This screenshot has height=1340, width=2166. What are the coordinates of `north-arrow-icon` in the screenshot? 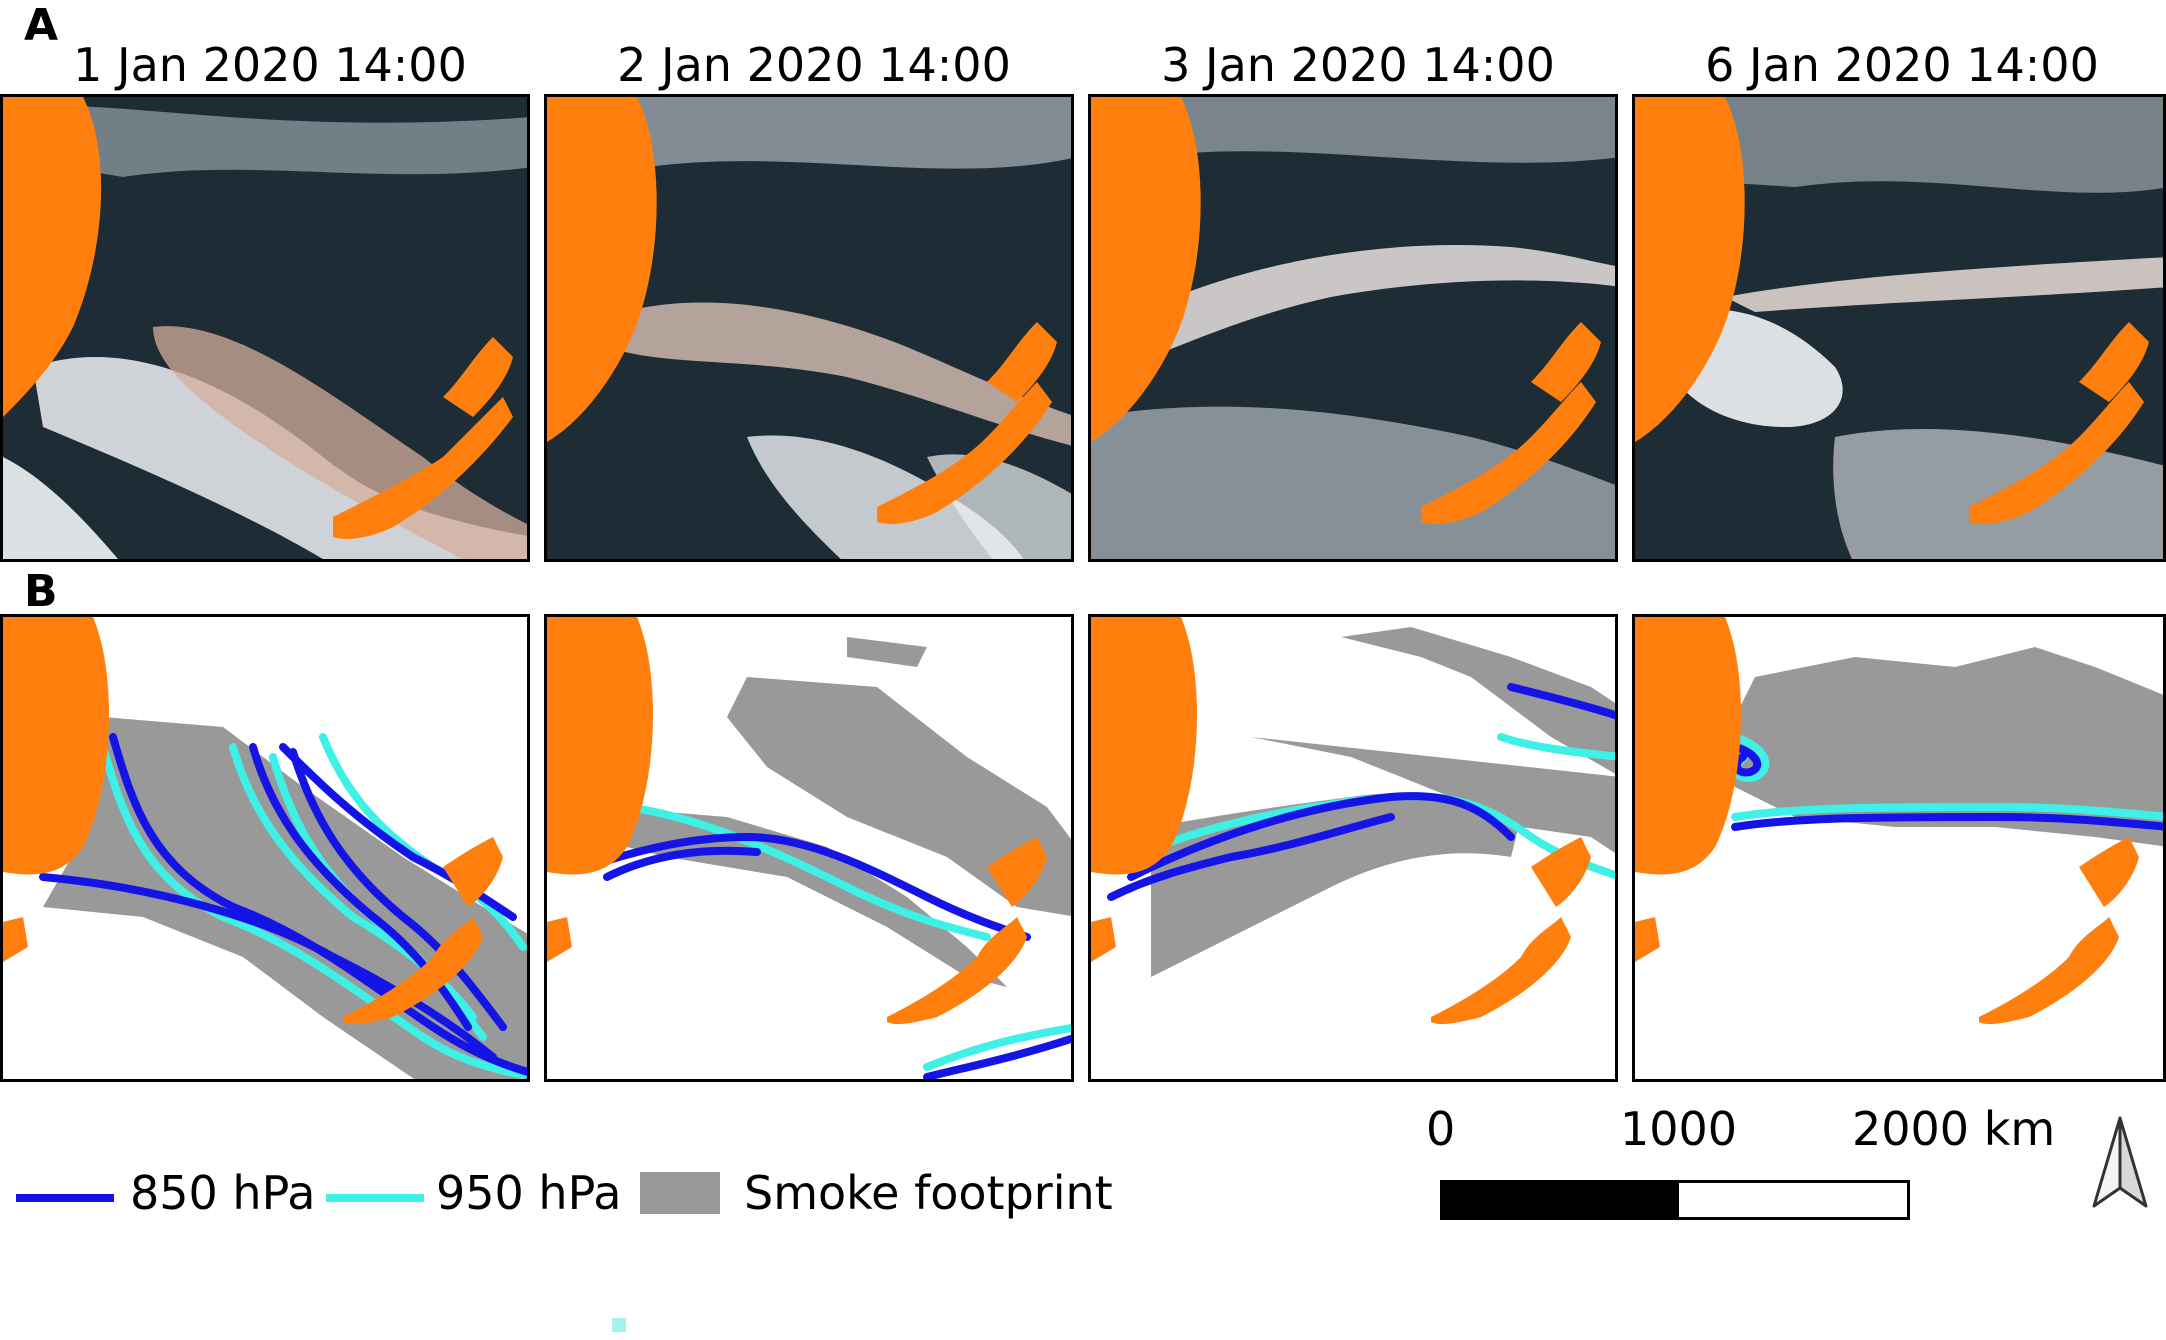 It's located at (2120, 1162).